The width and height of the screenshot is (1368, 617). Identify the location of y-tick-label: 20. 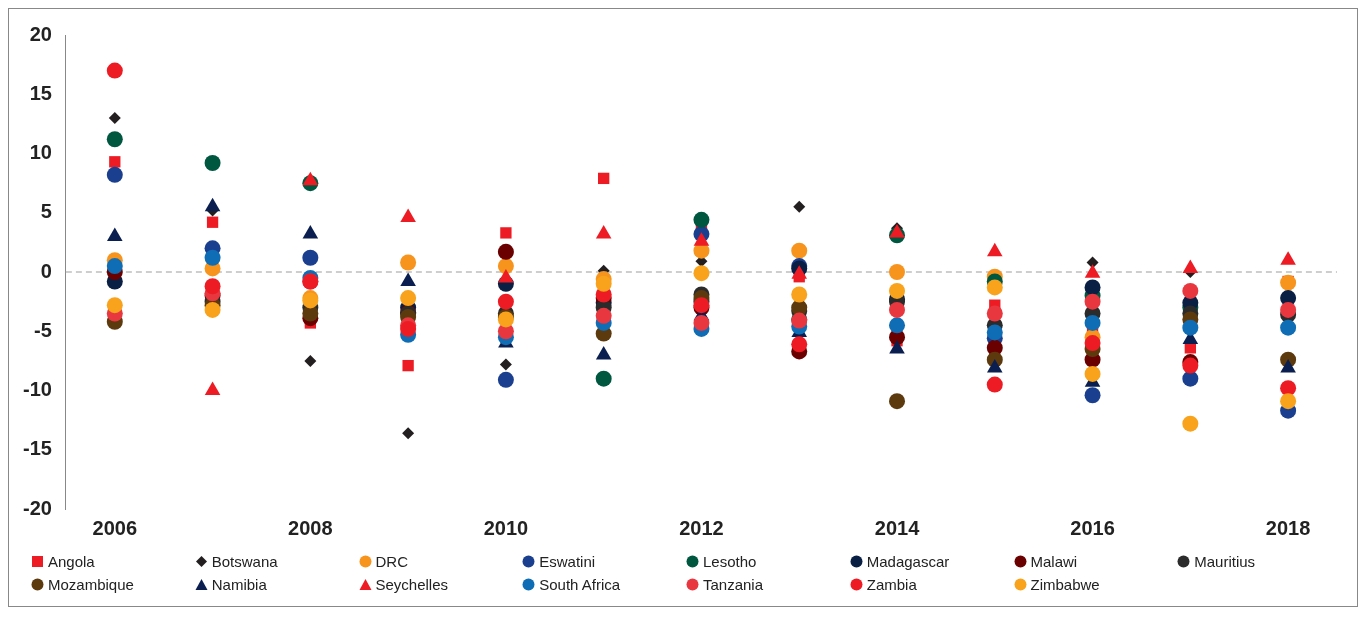
(40, 33).